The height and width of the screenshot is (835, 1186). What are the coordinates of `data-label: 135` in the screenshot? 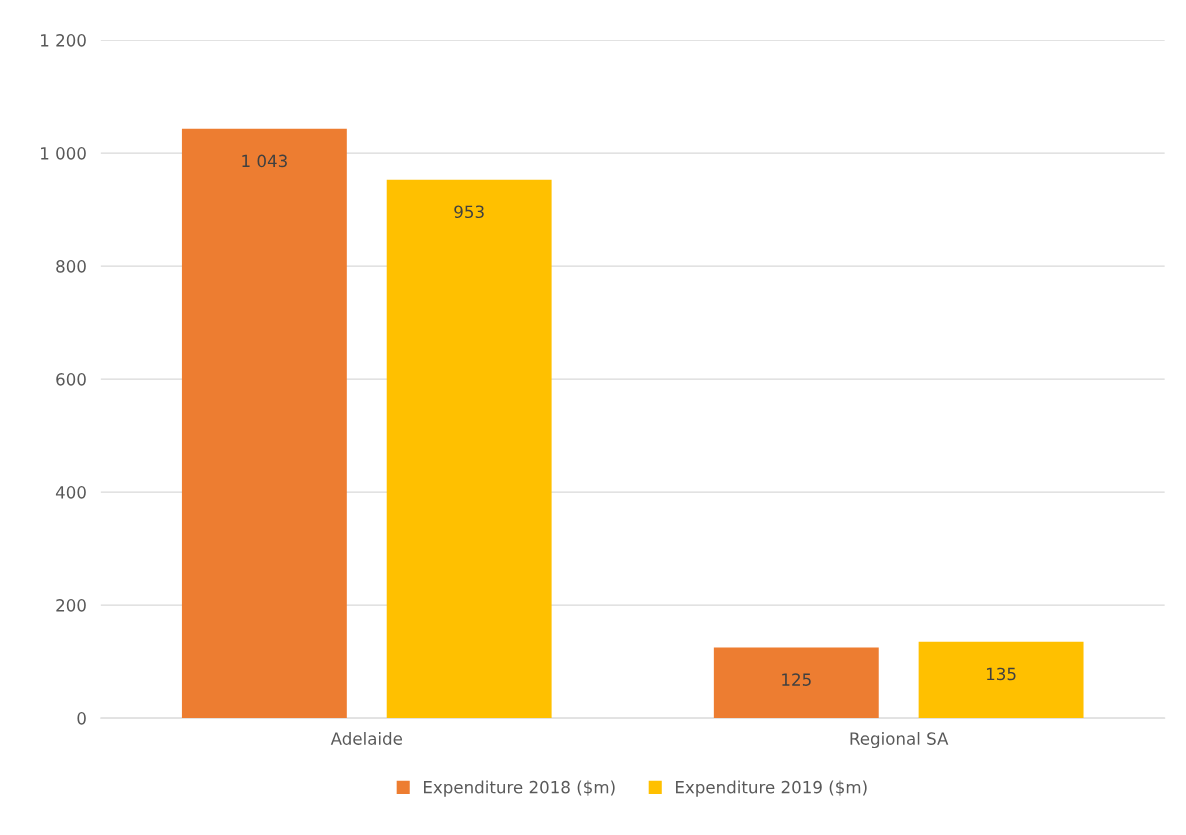 It's located at (1001, 674).